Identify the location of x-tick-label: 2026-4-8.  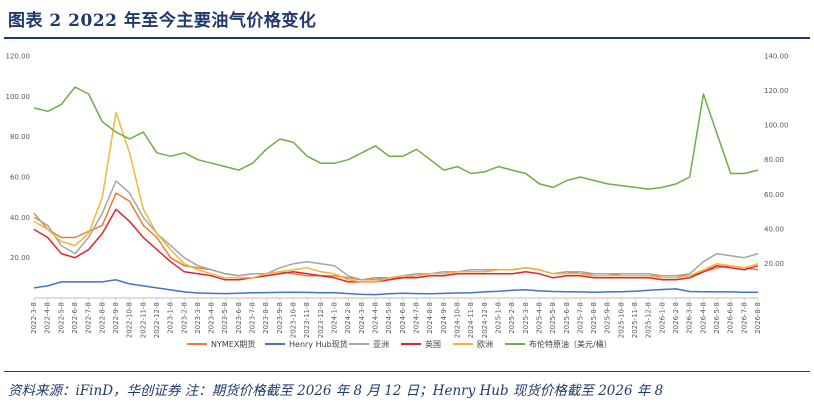
(703, 318).